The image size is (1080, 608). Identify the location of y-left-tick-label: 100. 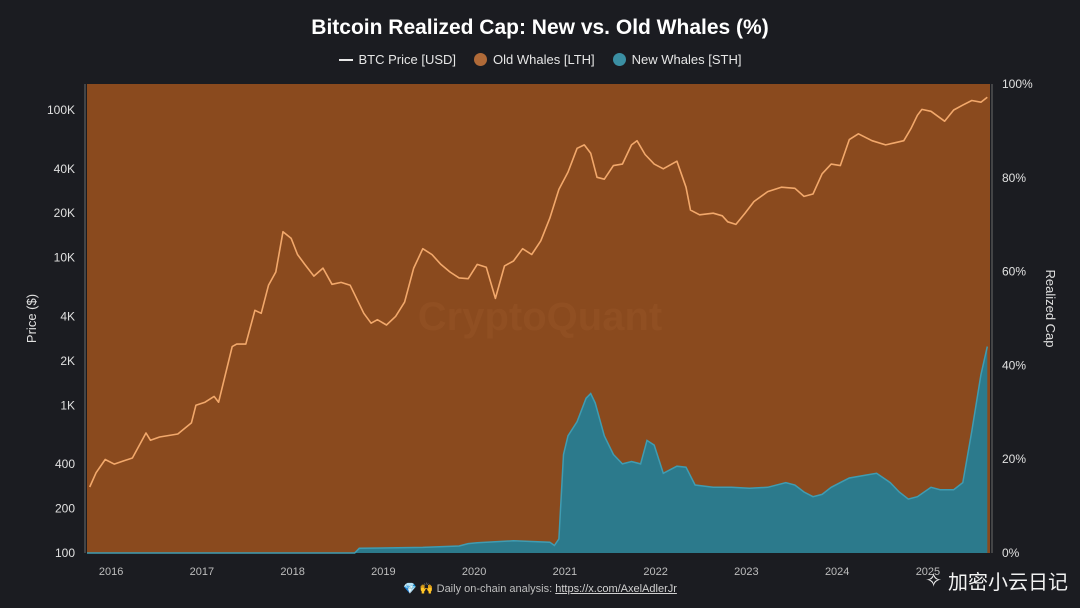
(65, 553).